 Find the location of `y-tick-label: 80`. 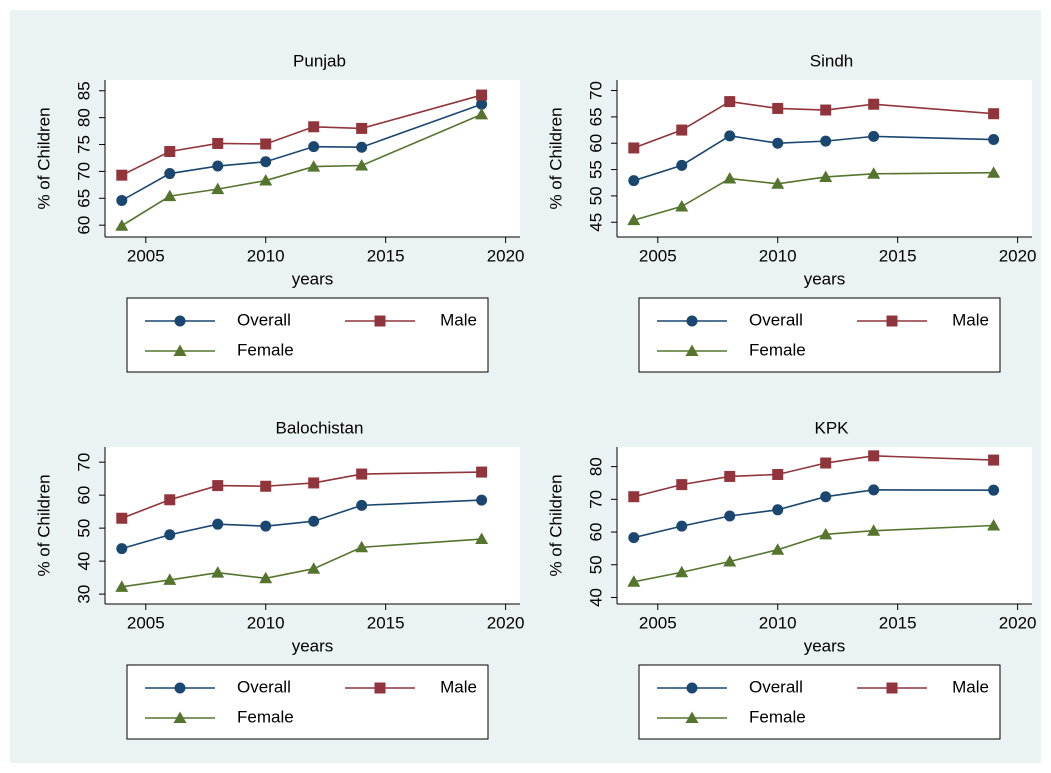

y-tick-label: 80 is located at coordinates (83, 117).